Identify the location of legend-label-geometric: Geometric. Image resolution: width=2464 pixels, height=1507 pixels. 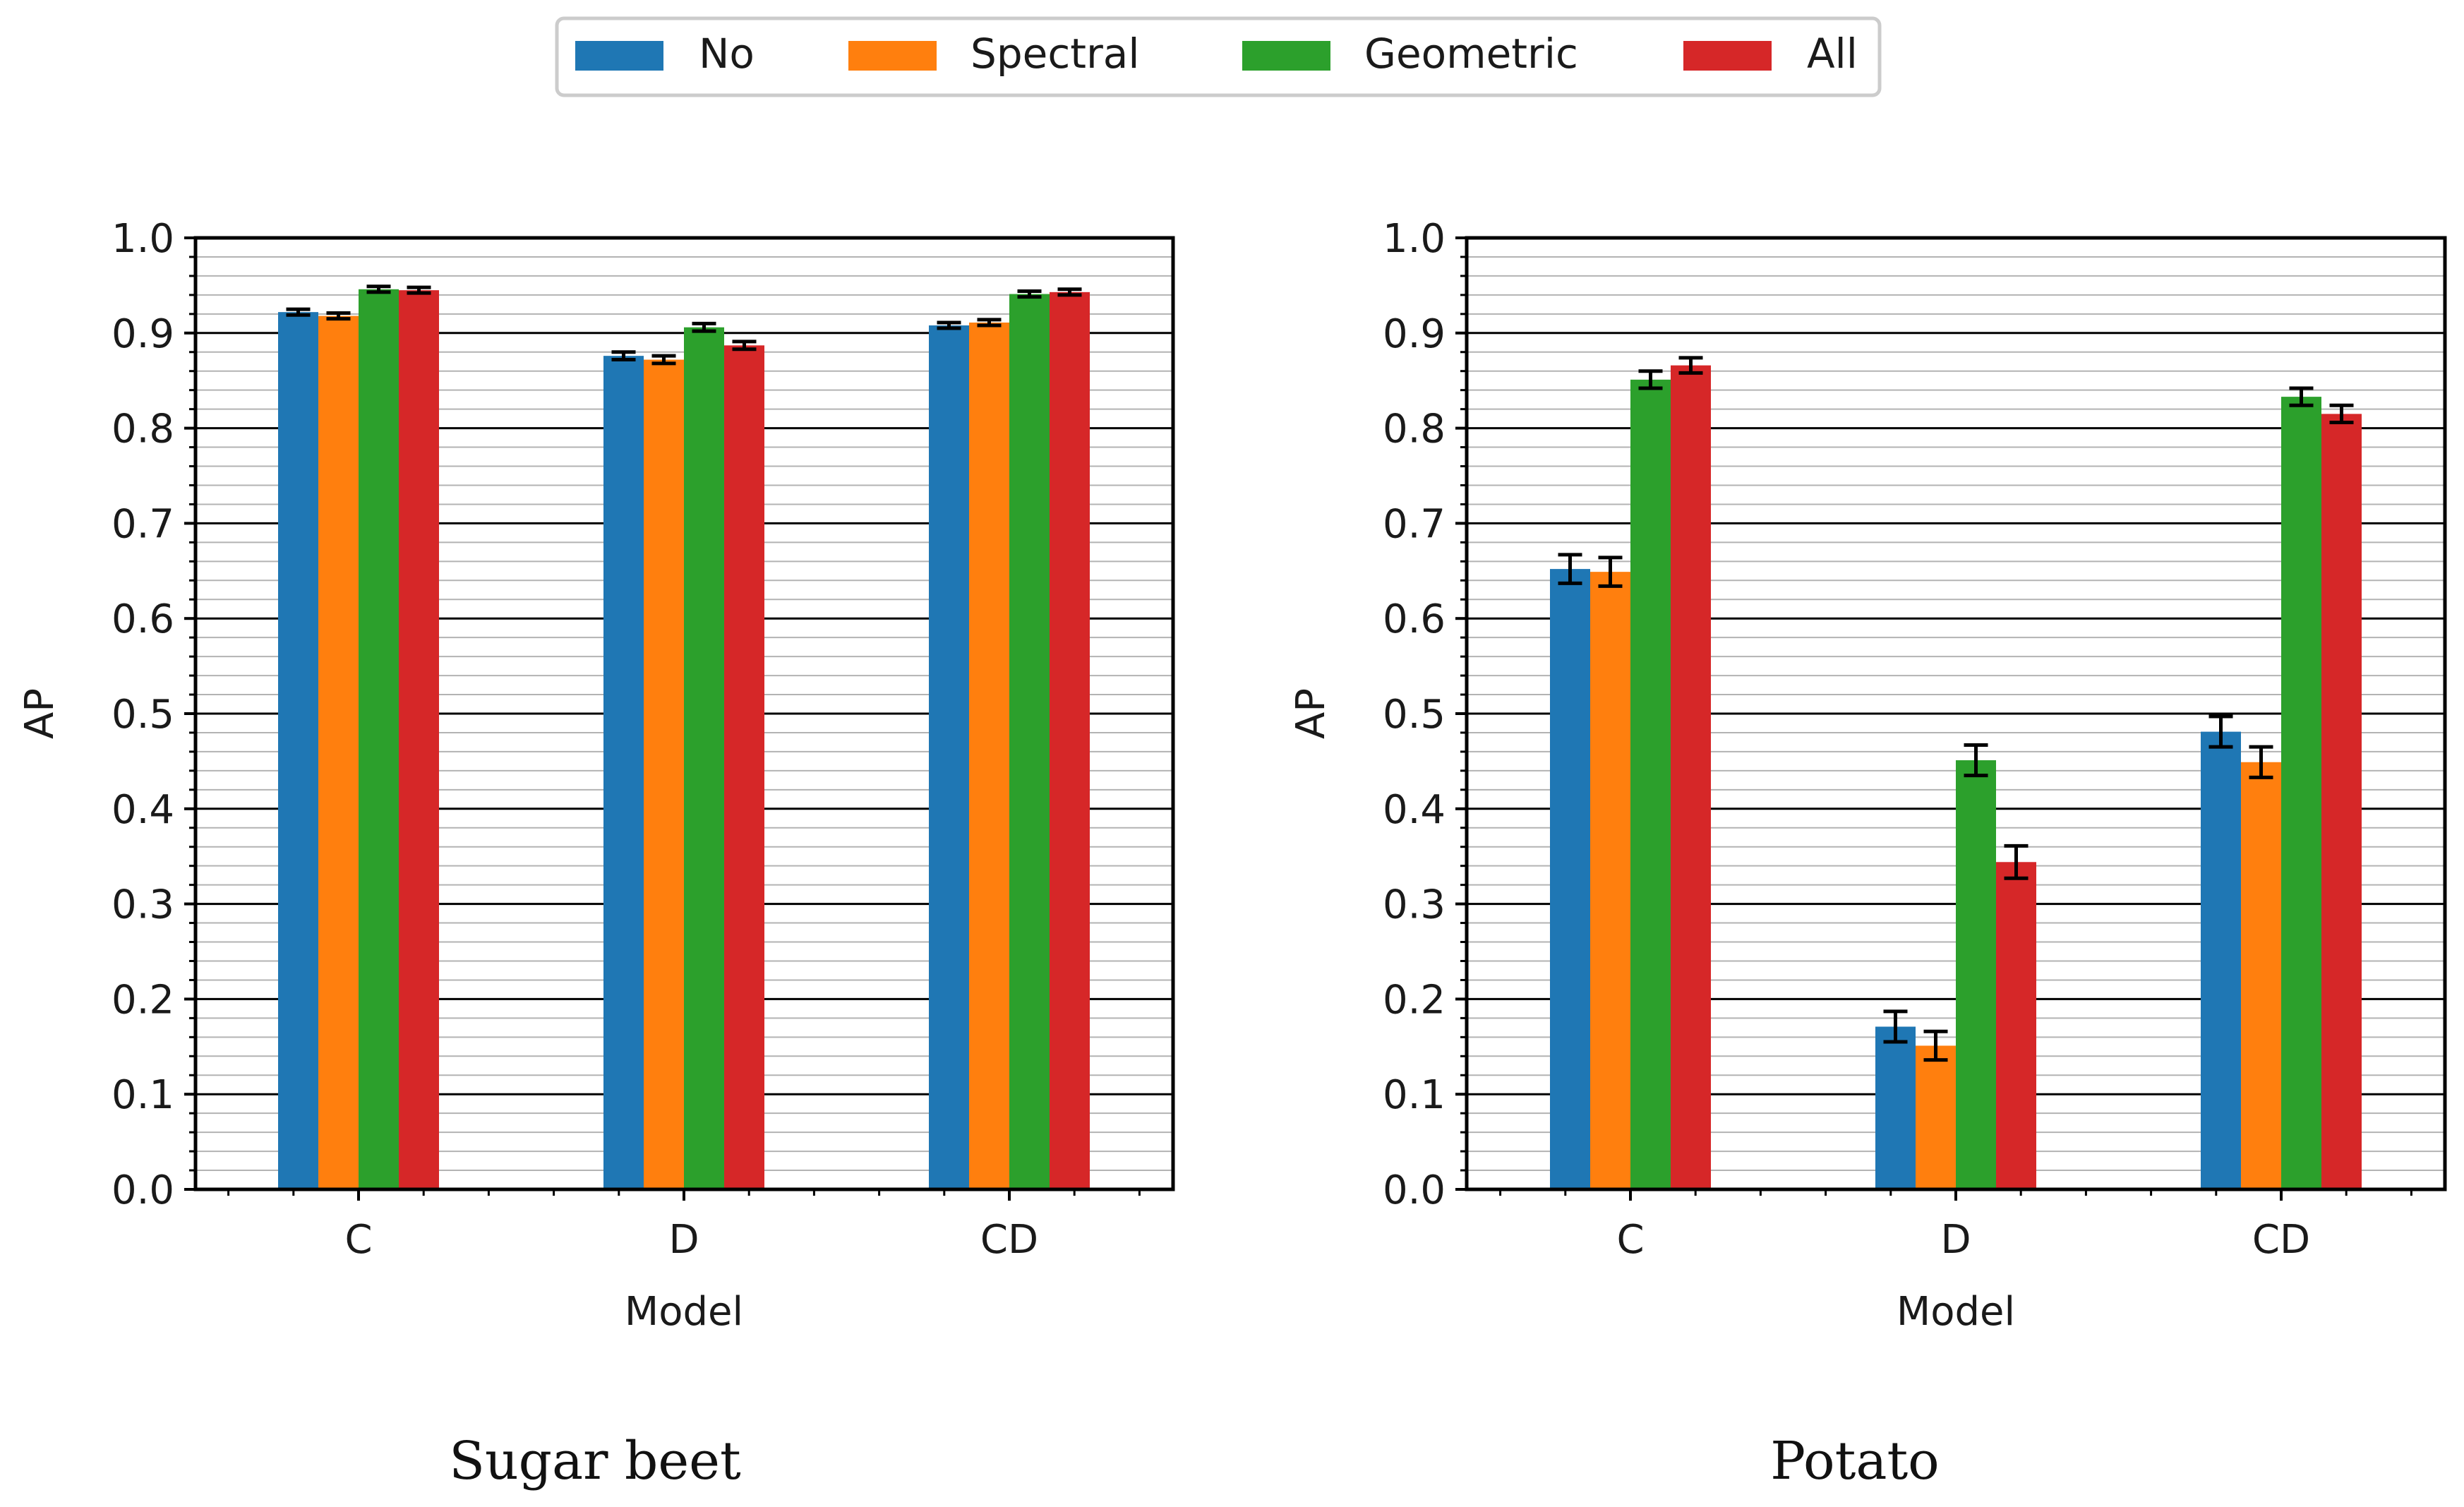
(1471, 54).